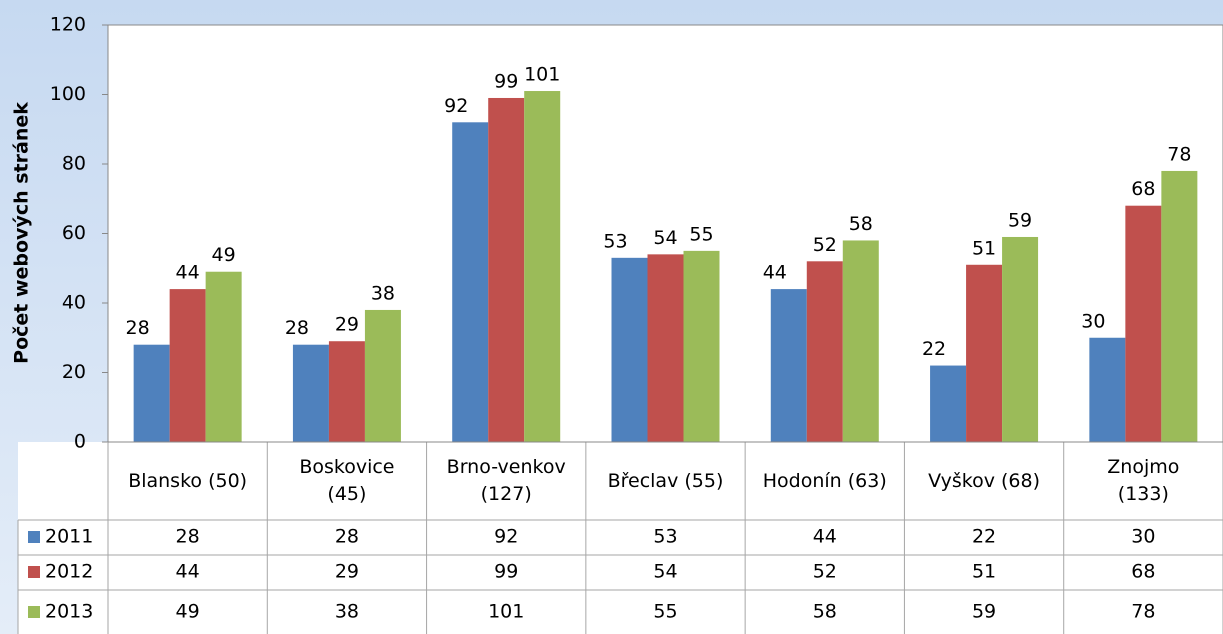  Describe the element at coordinates (74, 303) in the screenshot. I see `y-tick-label: 40` at that location.